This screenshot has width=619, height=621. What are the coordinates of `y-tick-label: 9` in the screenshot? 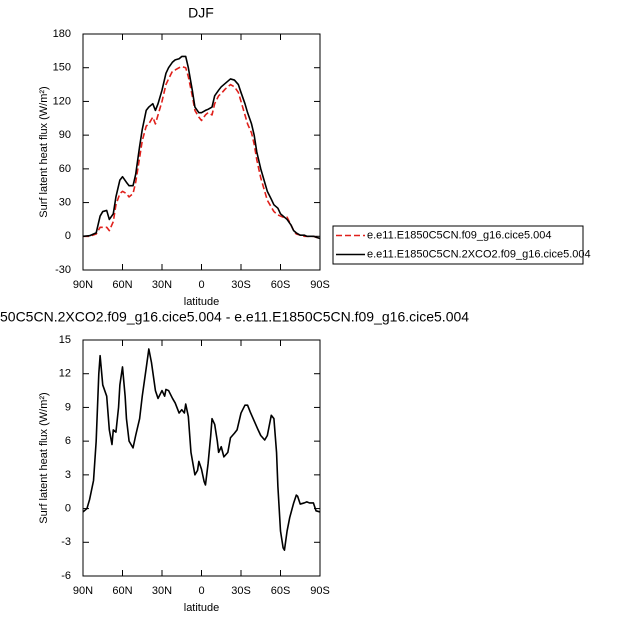 It's located at (68, 407).